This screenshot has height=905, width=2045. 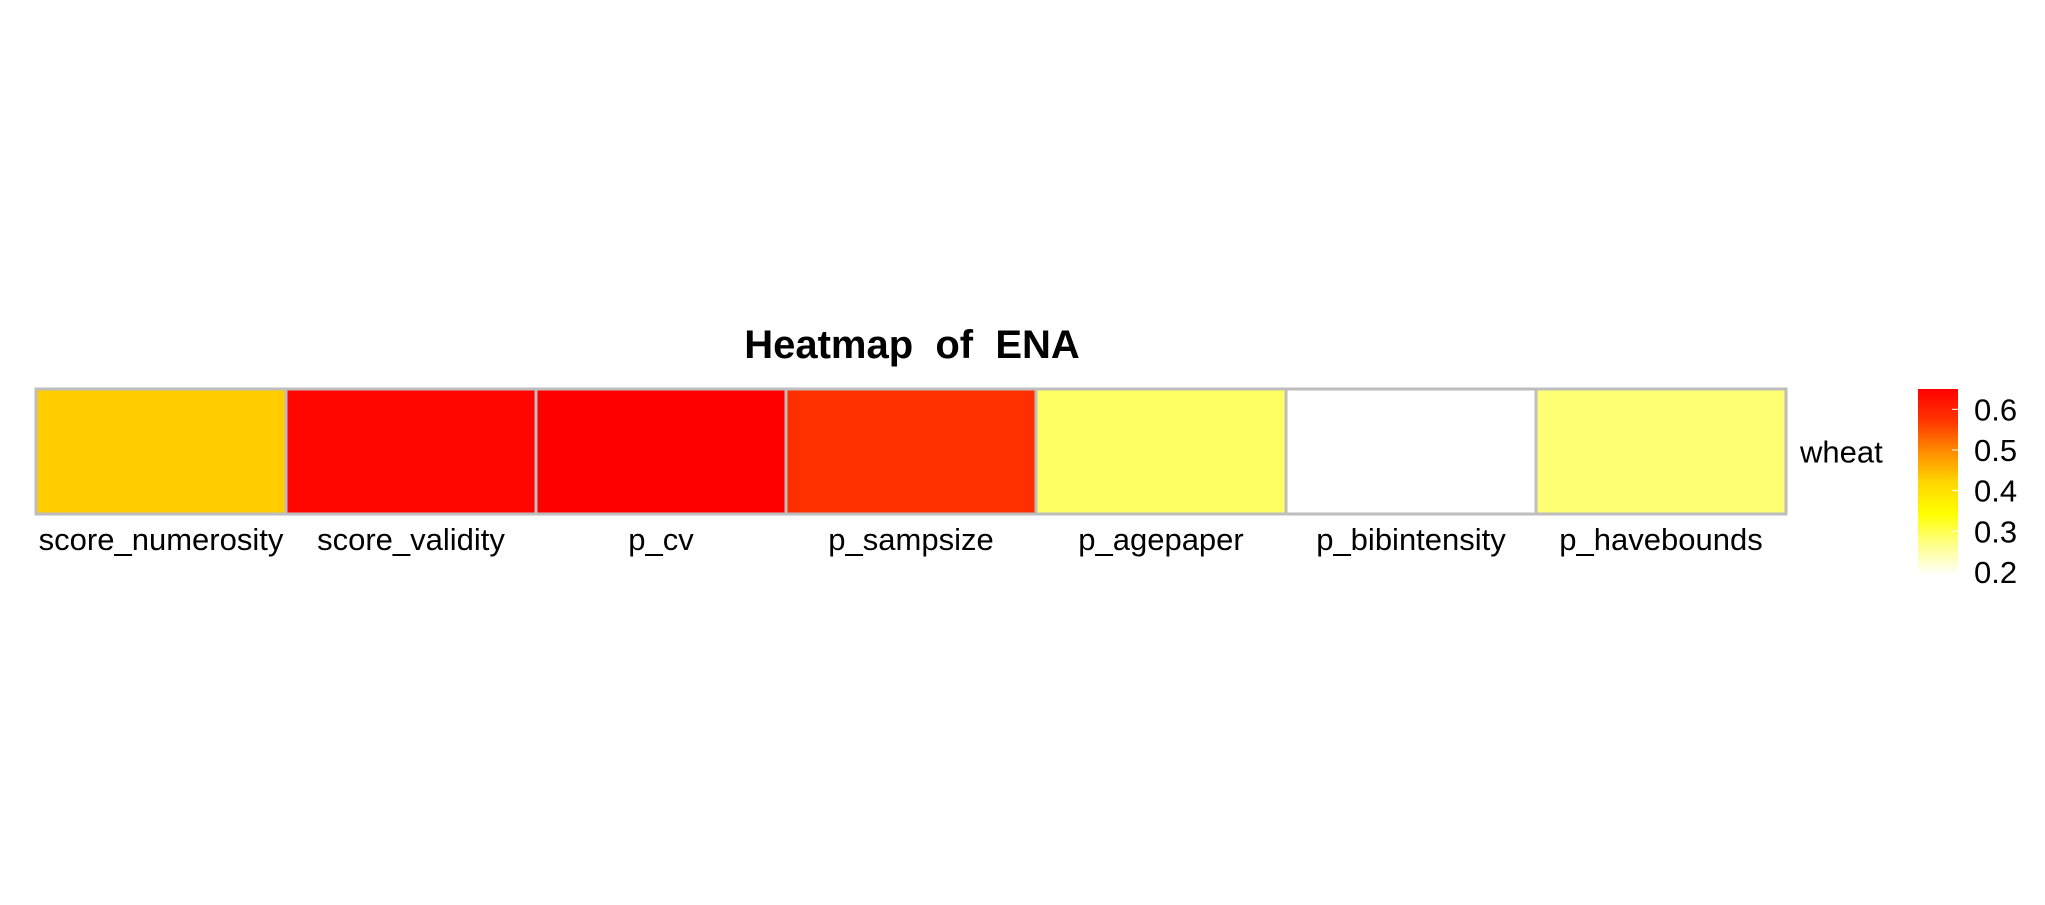 What do you see at coordinates (1411, 451) in the screenshot?
I see `heatmap-cell-p_bibintensity` at bounding box center [1411, 451].